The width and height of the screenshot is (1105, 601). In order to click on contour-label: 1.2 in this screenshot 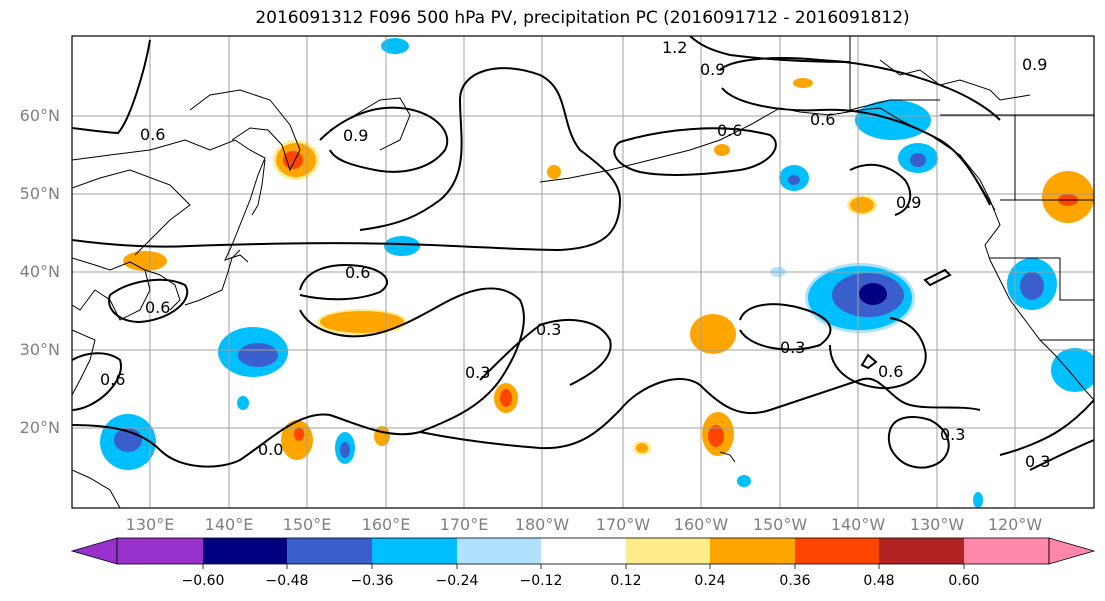, I will do `click(675, 47)`.